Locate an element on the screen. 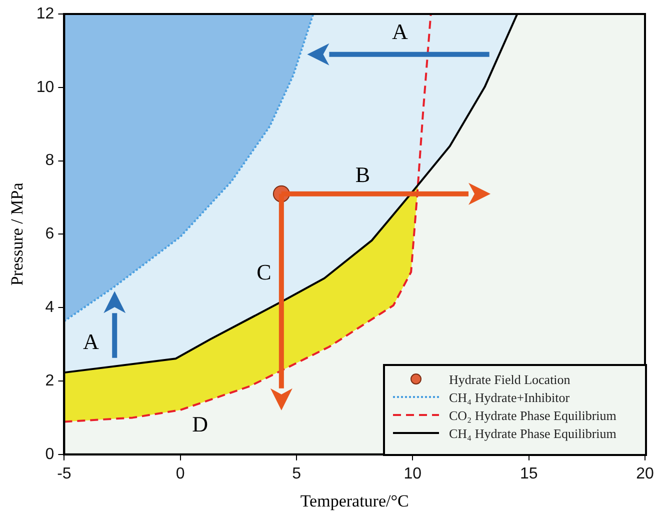 This screenshot has width=659, height=516. y-tick-label: 10 is located at coordinates (45, 87).